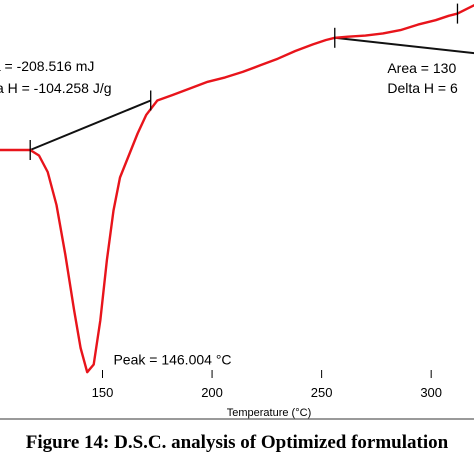 The height and width of the screenshot is (474, 474). Describe the element at coordinates (269, 413) in the screenshot. I see `x-axis-title: Temperature (°C)` at that location.